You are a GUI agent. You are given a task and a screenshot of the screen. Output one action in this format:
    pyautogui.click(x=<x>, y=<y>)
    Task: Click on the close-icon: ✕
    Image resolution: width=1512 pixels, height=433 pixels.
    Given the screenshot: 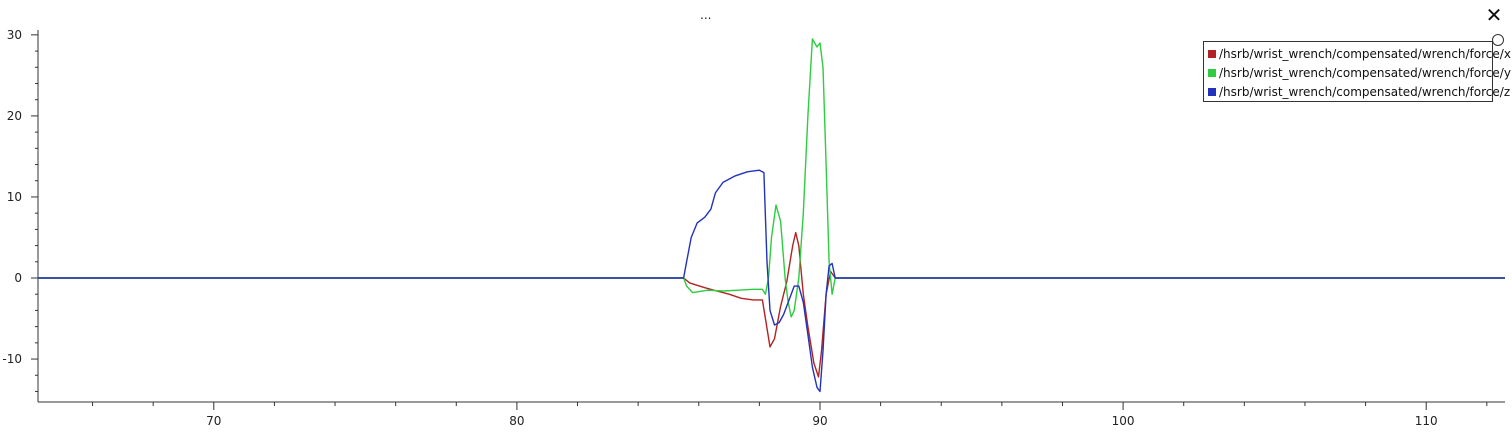 What is the action you would take?
    pyautogui.click(x=1494, y=15)
    